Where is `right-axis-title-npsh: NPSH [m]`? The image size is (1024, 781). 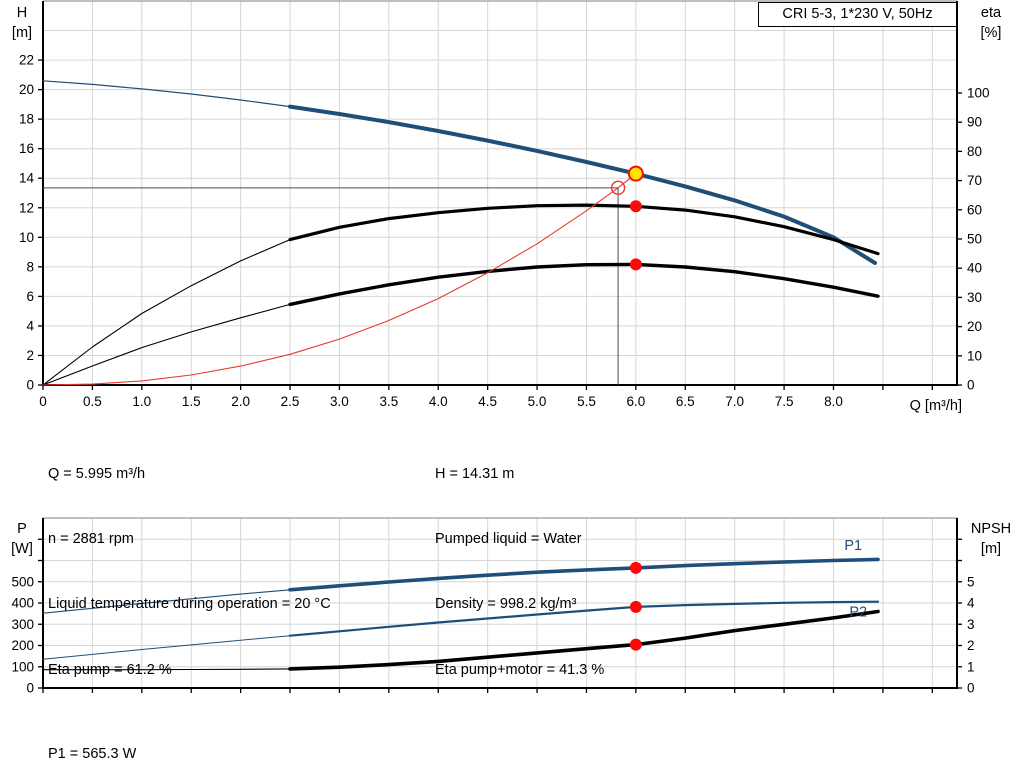 right-axis-title-npsh: NPSH [m] is located at coordinates (991, 539).